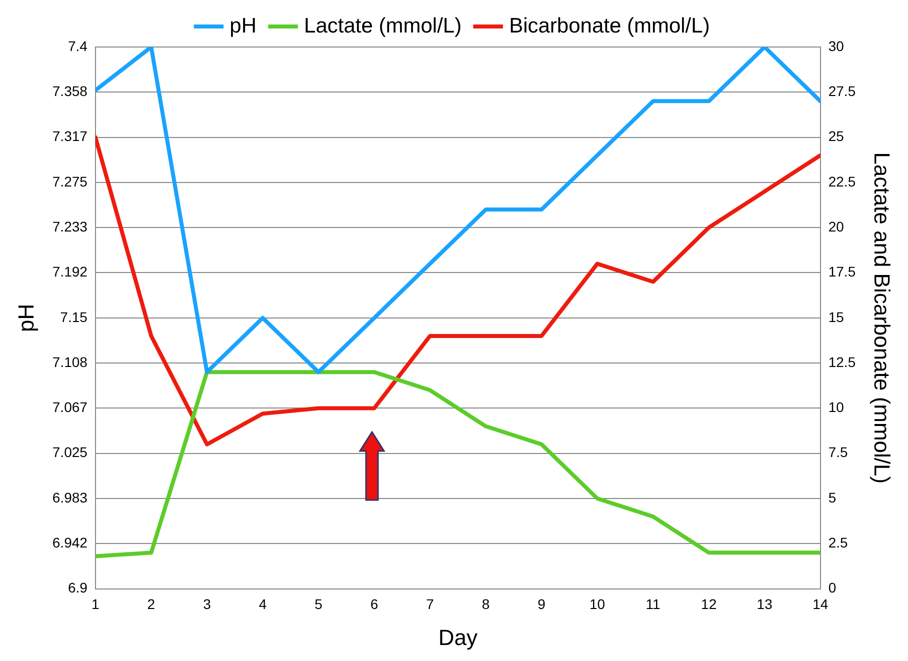  Describe the element at coordinates (832, 497) in the screenshot. I see `y2-tick-label: 5` at that location.